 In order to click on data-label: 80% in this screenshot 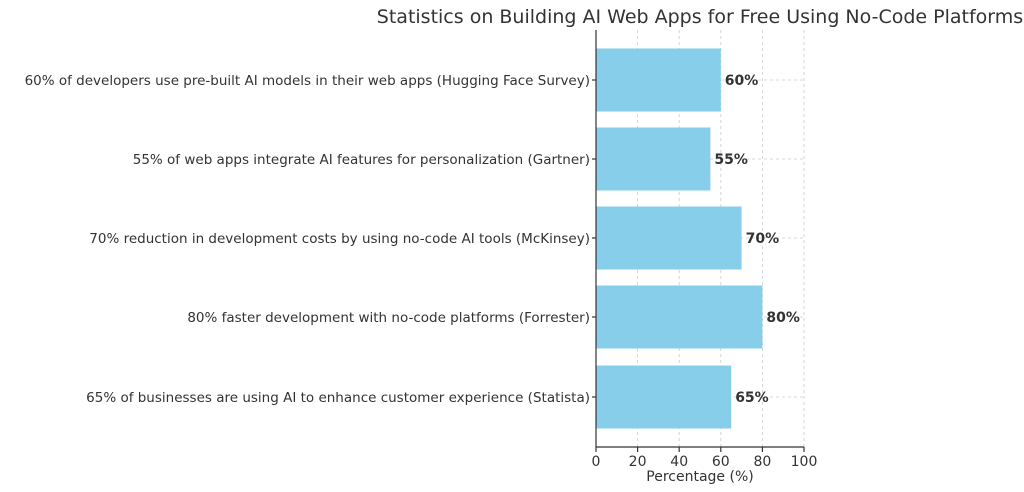, I will do `click(783, 318)`.